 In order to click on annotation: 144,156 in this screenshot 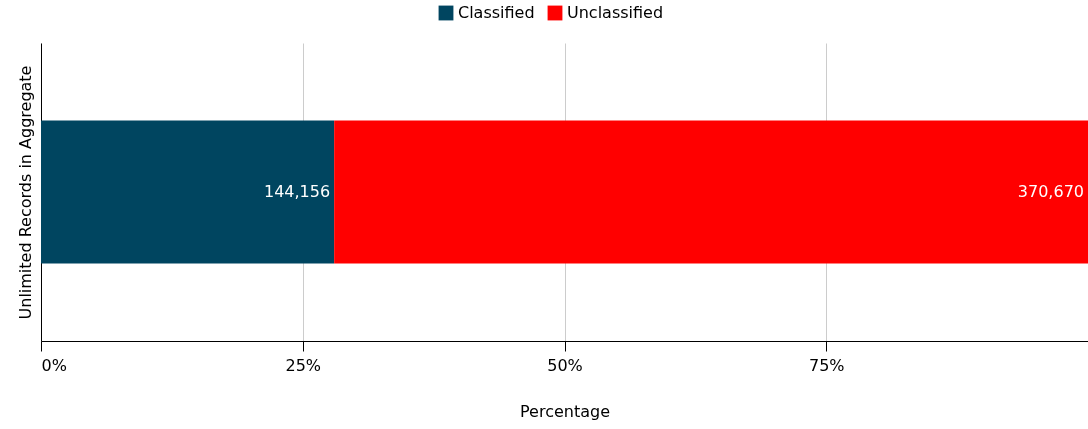, I will do `click(297, 191)`.